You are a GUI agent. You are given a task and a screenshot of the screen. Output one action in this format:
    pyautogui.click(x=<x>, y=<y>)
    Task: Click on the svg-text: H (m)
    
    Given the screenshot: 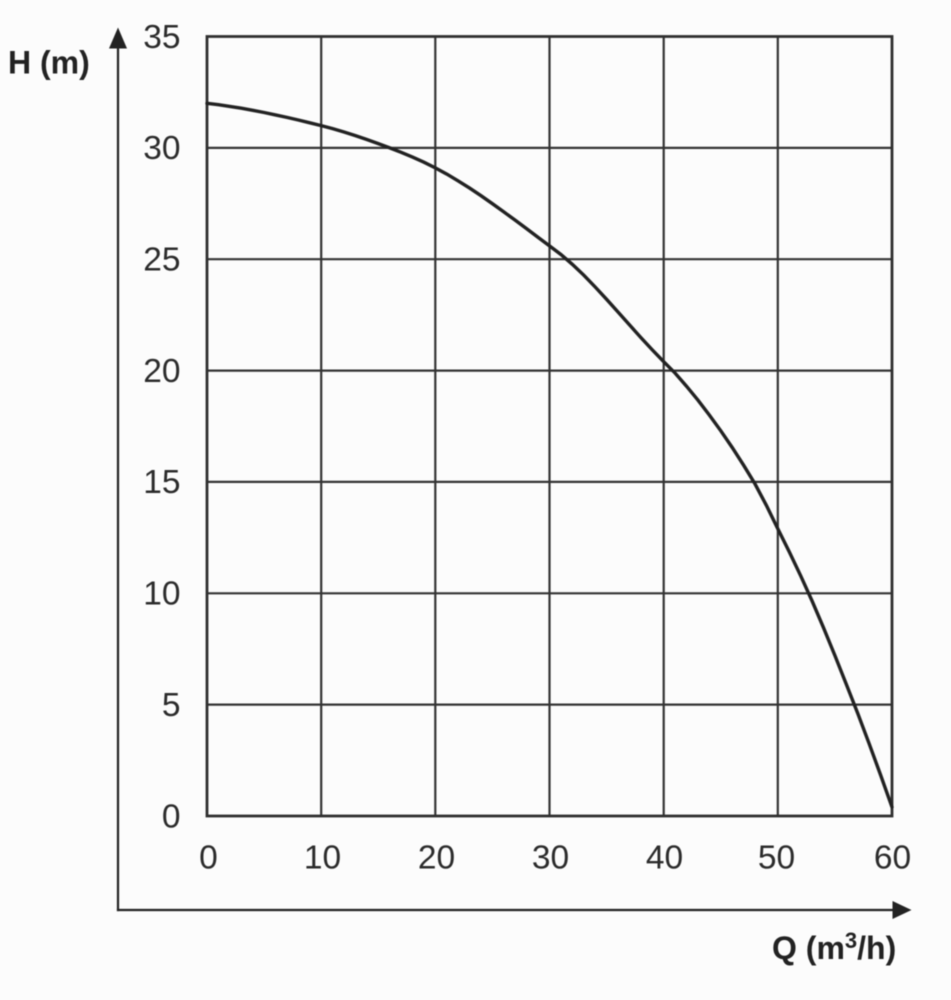 What is the action you would take?
    pyautogui.click(x=49, y=63)
    